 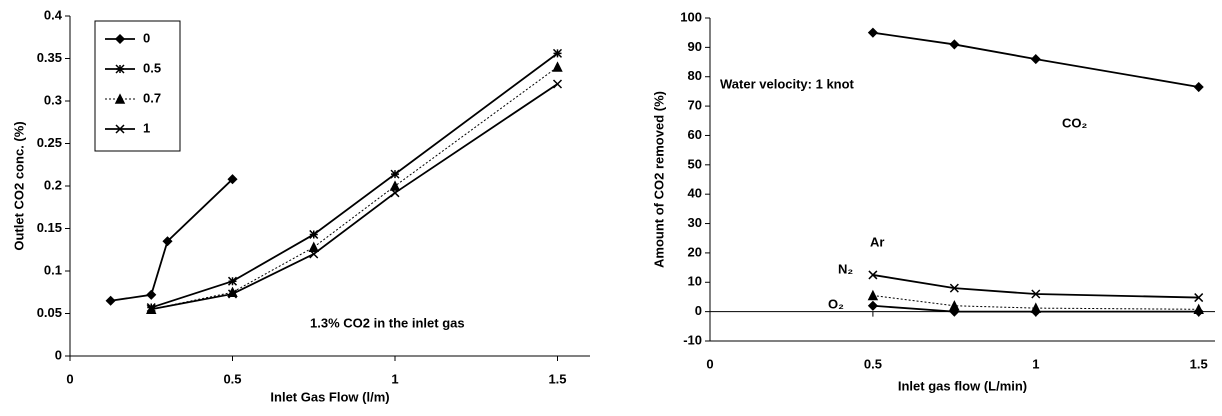 I want to click on y-tick-label: 20, so click(x=695, y=251).